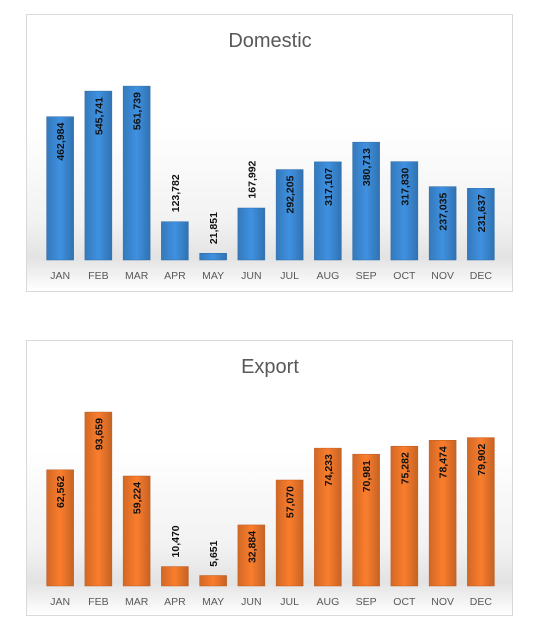  I want to click on data-label: 237,035, so click(444, 211).